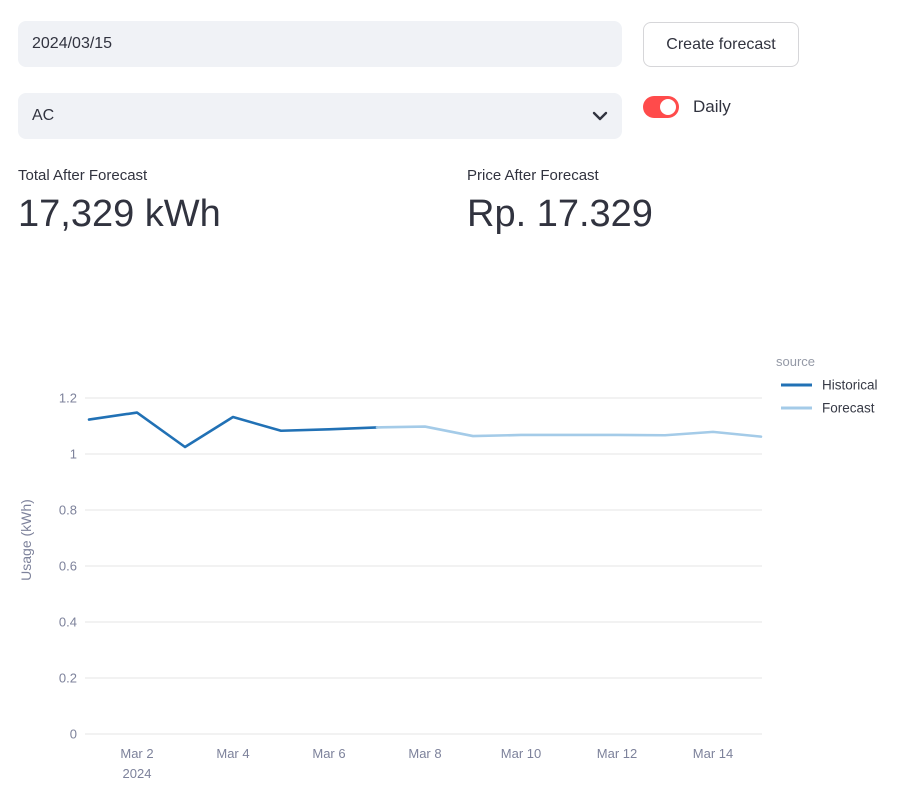  I want to click on date-input, so click(320, 44).